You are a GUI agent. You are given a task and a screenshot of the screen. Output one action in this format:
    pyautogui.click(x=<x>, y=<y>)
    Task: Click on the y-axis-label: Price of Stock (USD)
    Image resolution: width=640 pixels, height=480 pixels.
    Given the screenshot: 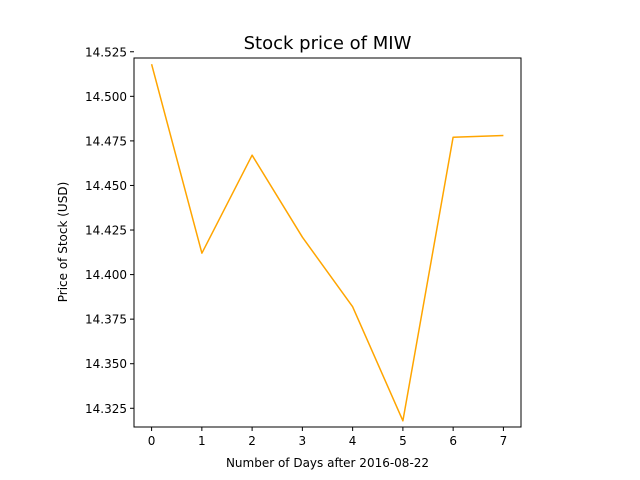 What is the action you would take?
    pyautogui.click(x=63, y=242)
    